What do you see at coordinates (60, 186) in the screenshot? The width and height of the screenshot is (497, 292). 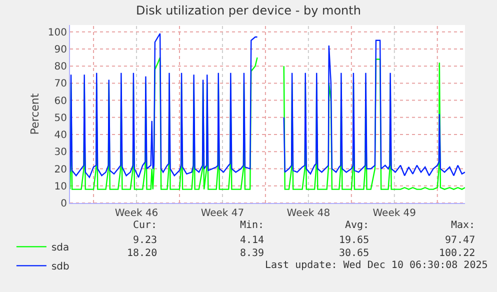 I see `y-tick-label: 10` at bounding box center [60, 186].